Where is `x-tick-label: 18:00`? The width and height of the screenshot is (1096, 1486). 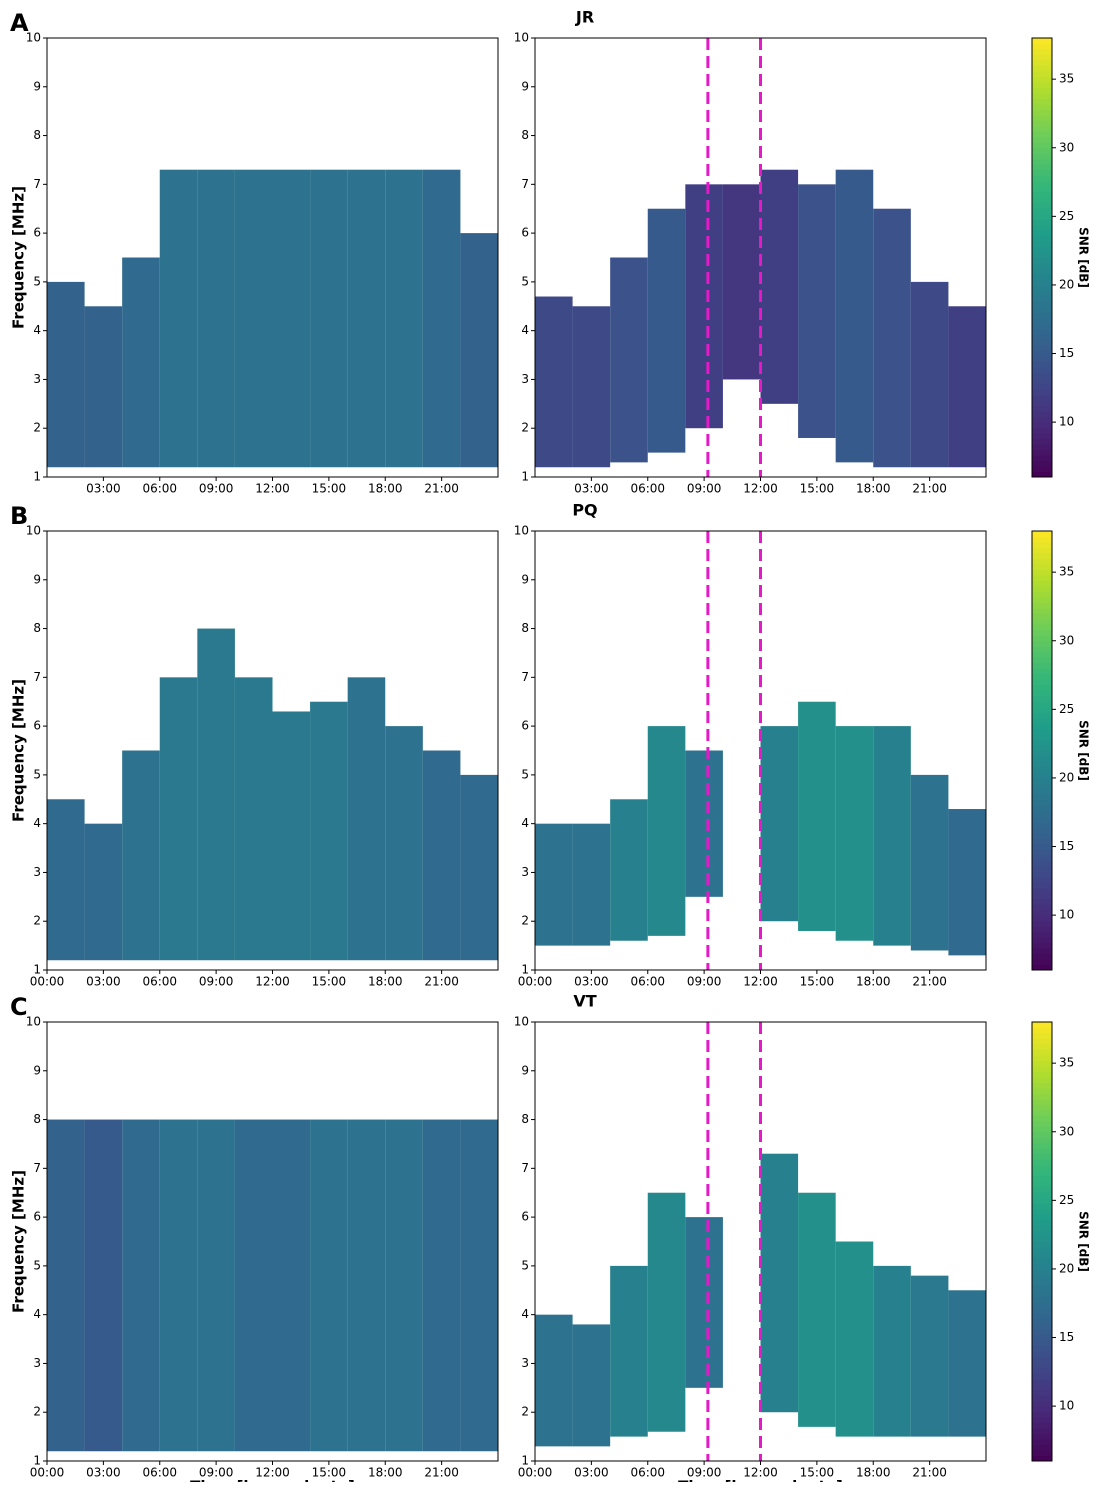
x-tick-label: 18:00 is located at coordinates (385, 1473).